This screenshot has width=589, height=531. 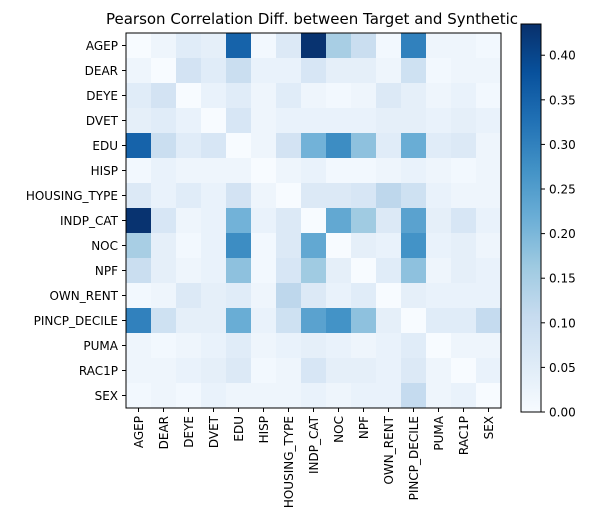 I want to click on y-tick-label: SEX, so click(x=106, y=396).